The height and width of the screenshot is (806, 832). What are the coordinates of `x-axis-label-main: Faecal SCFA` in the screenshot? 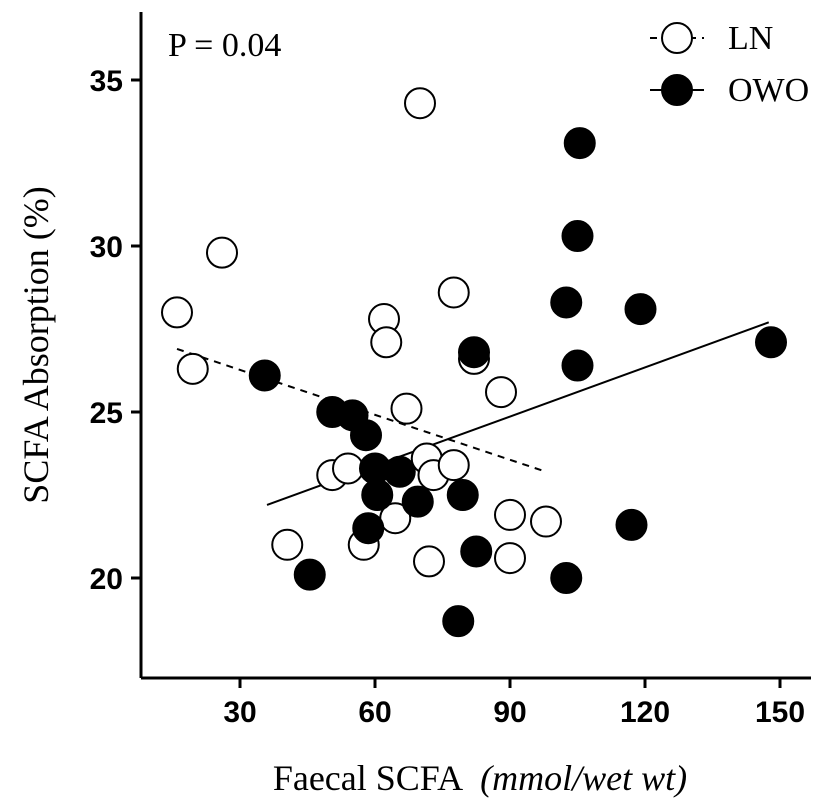 It's located at (368, 778).